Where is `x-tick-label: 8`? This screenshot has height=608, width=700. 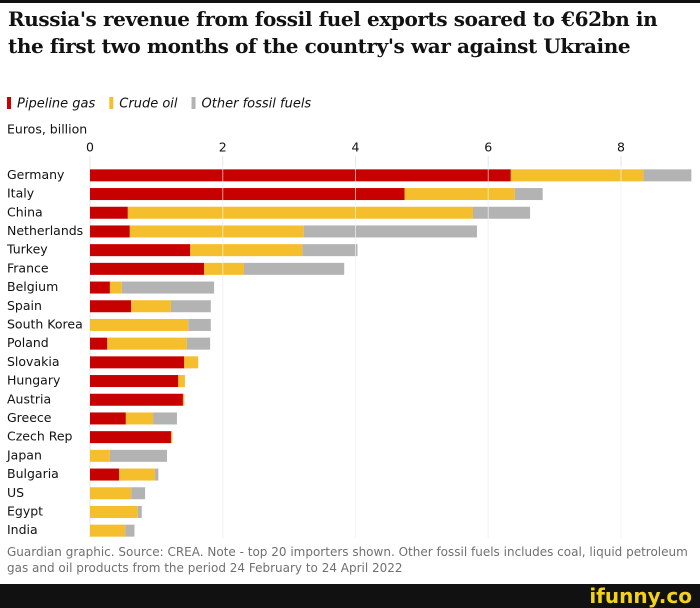
x-tick-label: 8 is located at coordinates (621, 147).